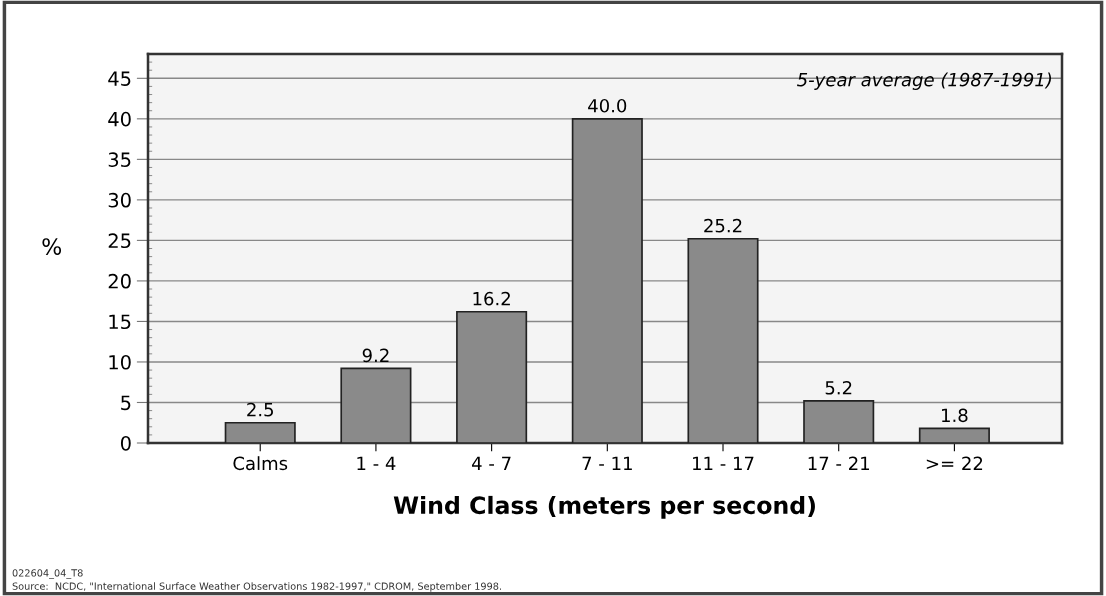 This screenshot has width=1106, height=596. I want to click on data-label: 2.5, so click(260, 409).